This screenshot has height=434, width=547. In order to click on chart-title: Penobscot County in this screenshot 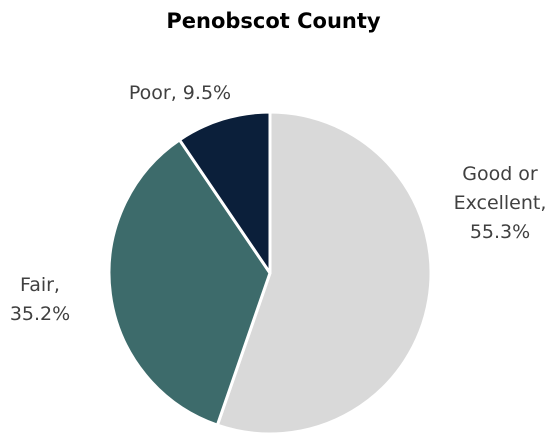, I will do `click(273, 21)`.